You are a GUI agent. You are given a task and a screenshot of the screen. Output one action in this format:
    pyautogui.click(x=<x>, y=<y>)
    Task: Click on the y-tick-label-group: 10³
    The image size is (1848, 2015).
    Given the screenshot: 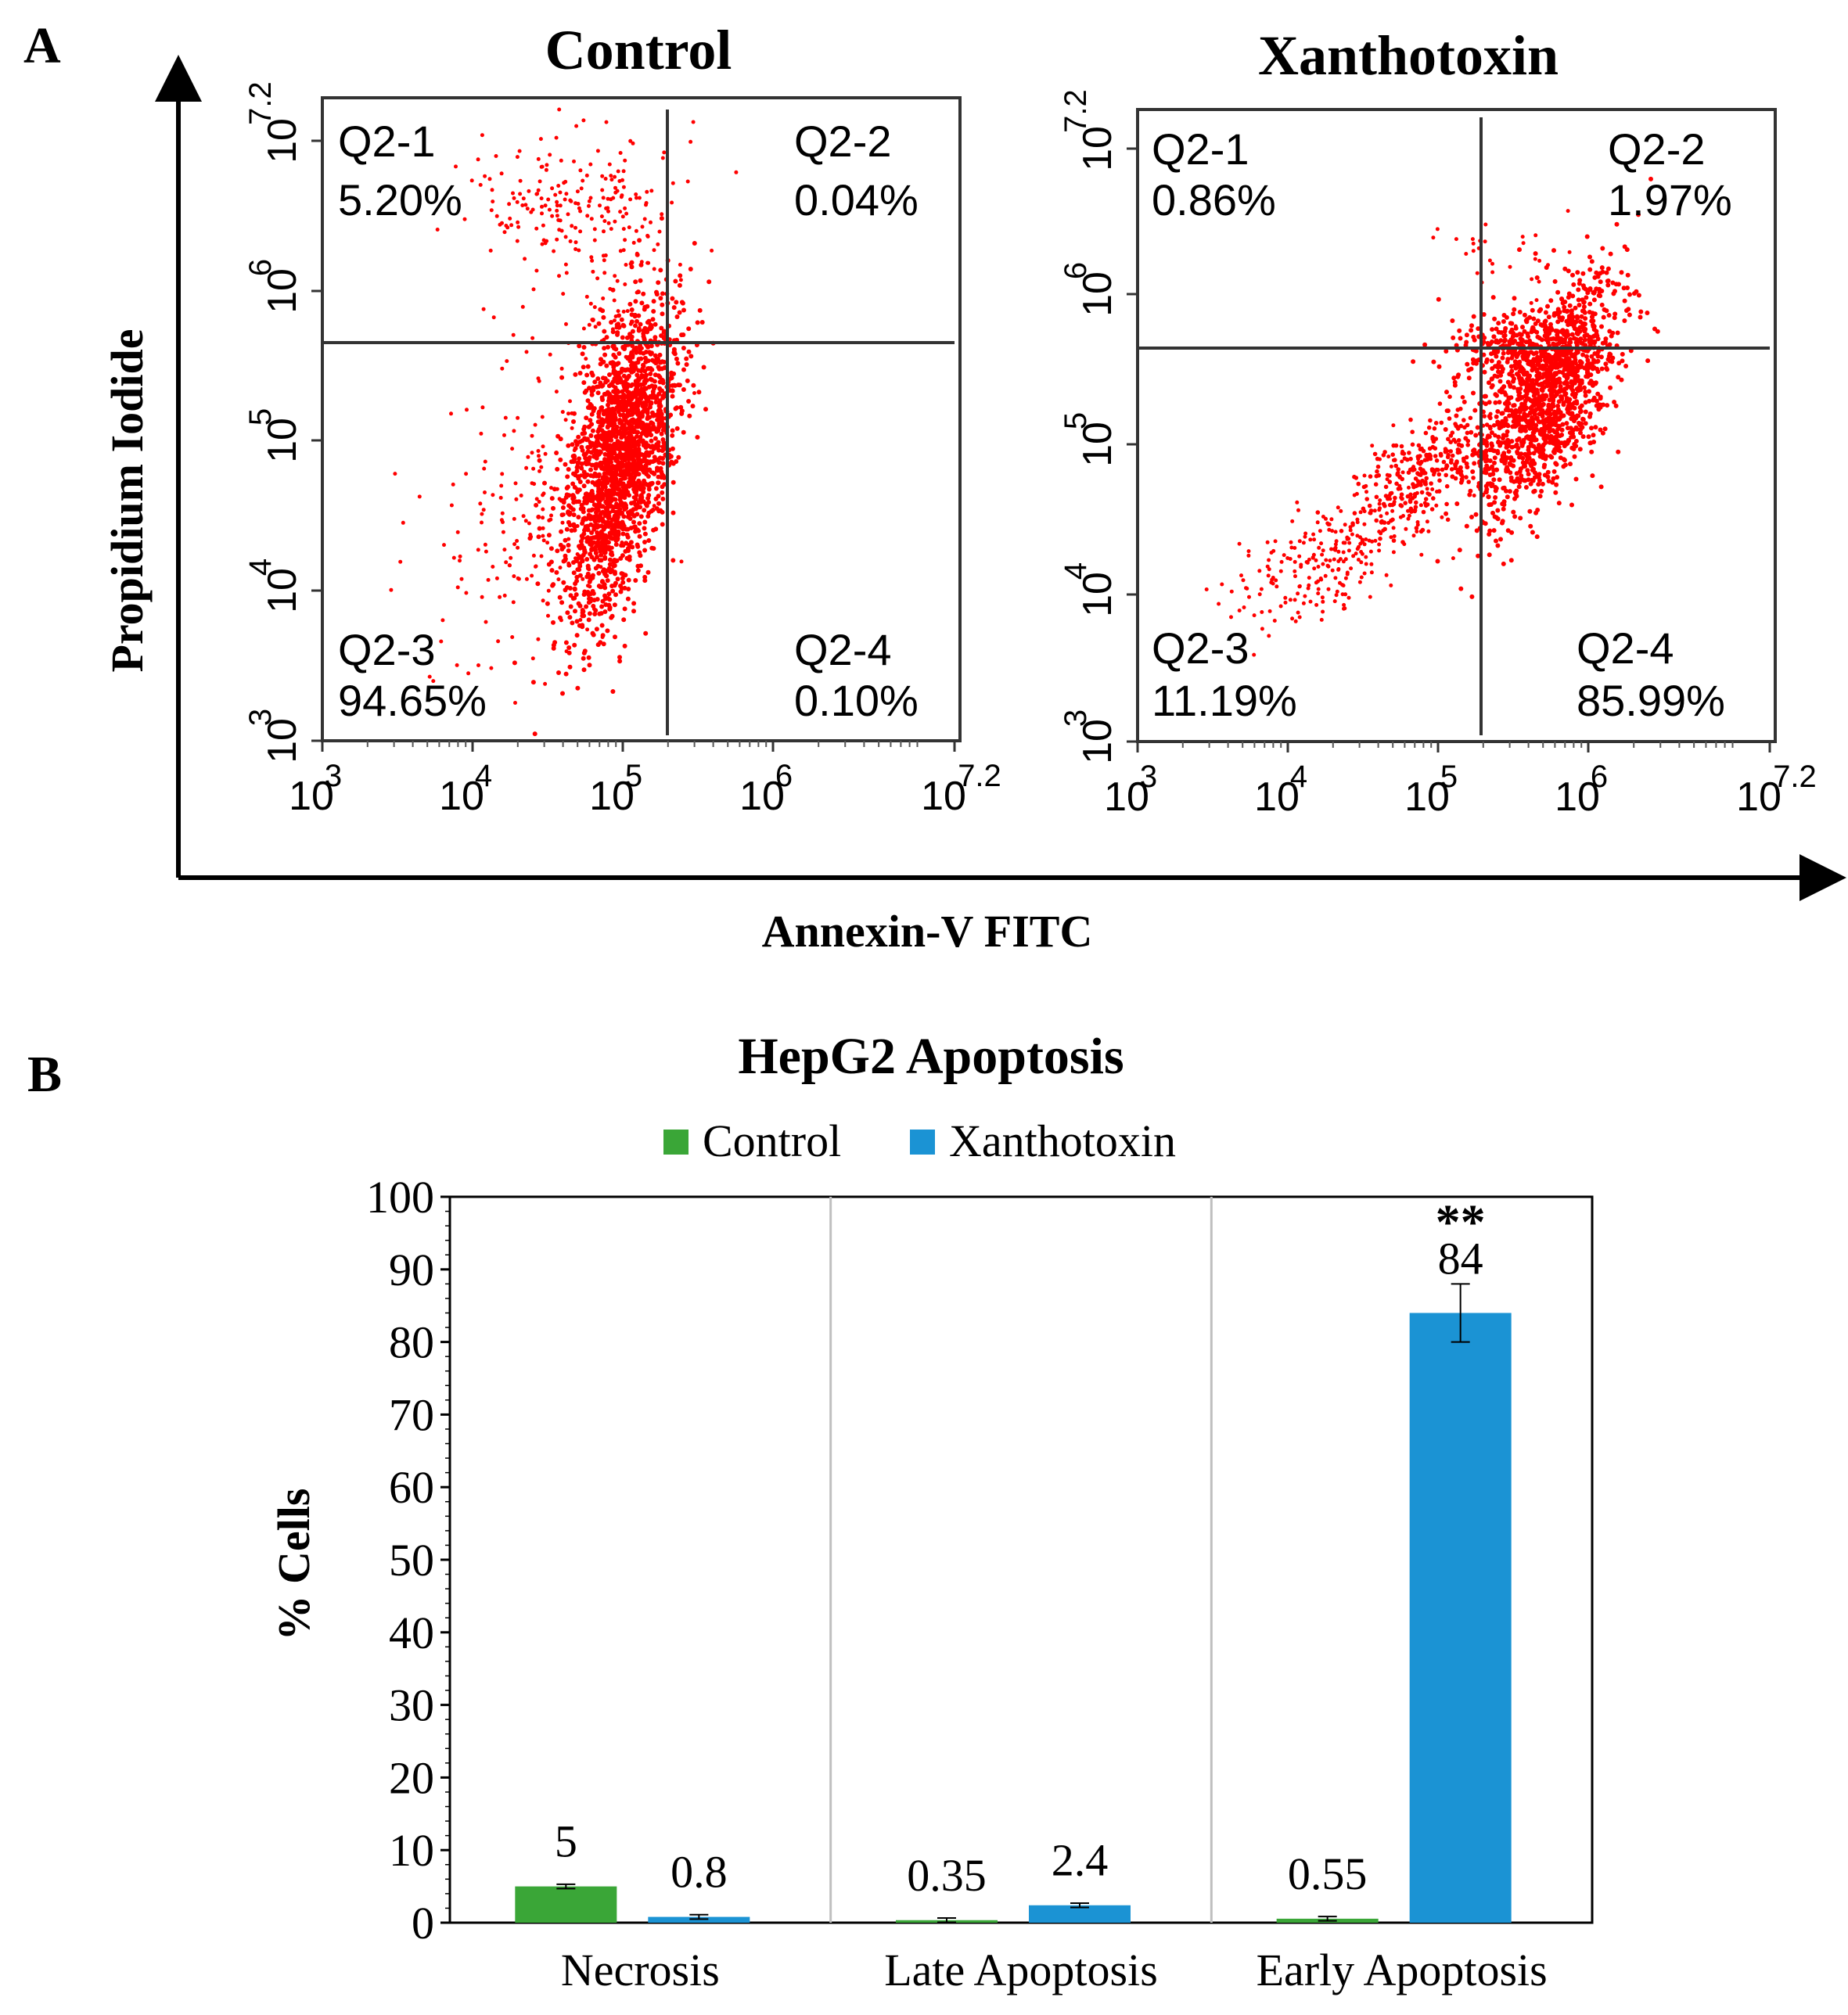 What is the action you would take?
    pyautogui.click(x=1089, y=736)
    